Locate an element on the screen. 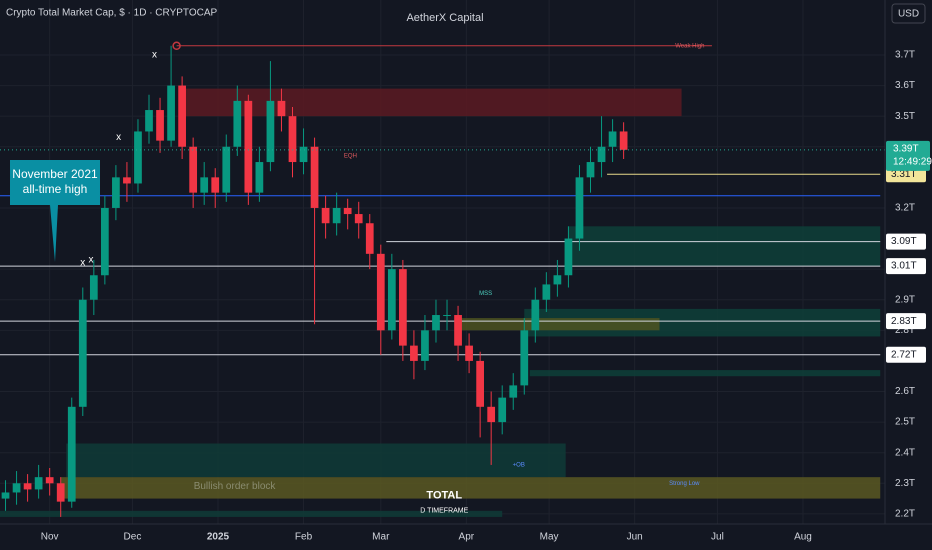  price-label: 3.31T is located at coordinates (904, 174).